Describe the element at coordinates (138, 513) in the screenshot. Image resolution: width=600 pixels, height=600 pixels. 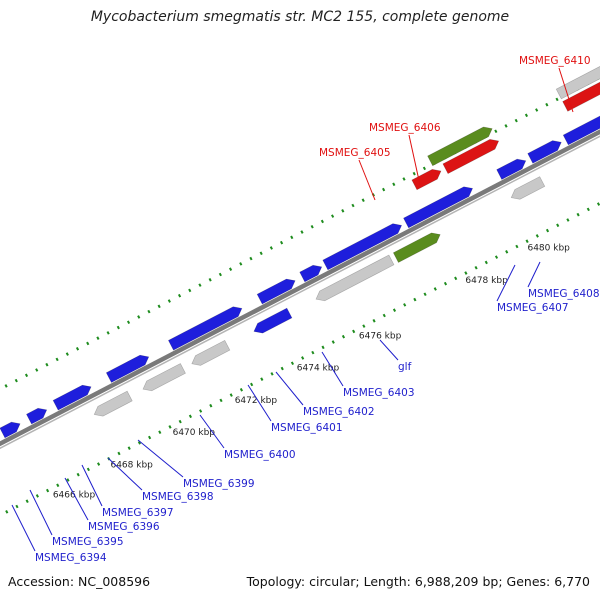
I see `gene-label: MSMEG_6397` at that location.